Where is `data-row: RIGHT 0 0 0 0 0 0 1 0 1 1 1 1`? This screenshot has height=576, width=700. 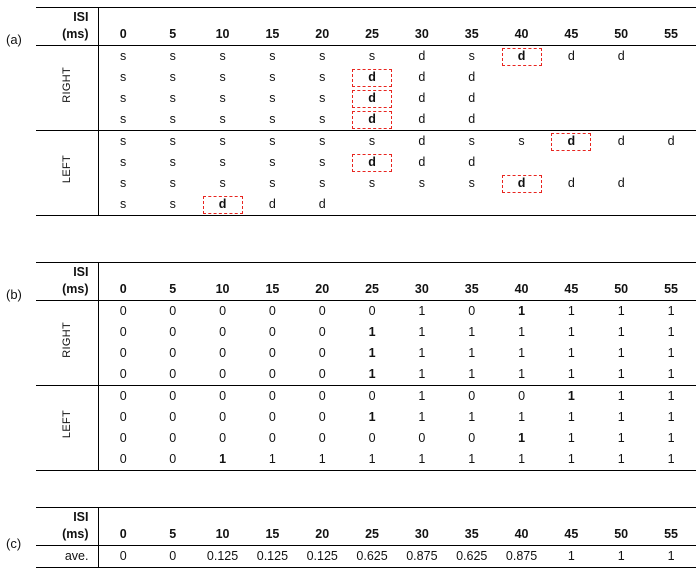
data-row: RIGHT 0 0 0 0 0 0 1 0 1 1 1 1 is located at coordinates (366, 343).